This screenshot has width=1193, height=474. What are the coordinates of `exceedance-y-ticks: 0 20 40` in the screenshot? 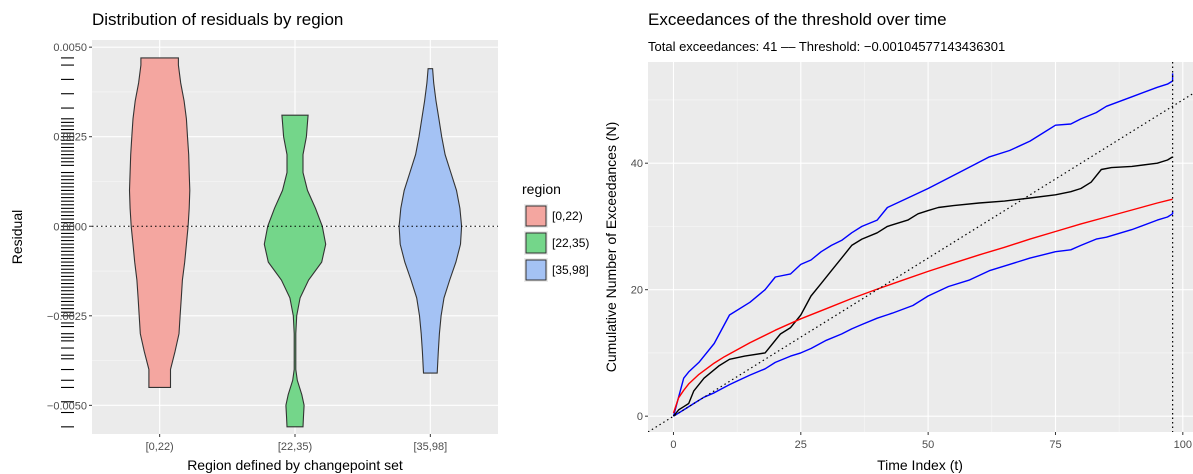 It's located at (639, 290).